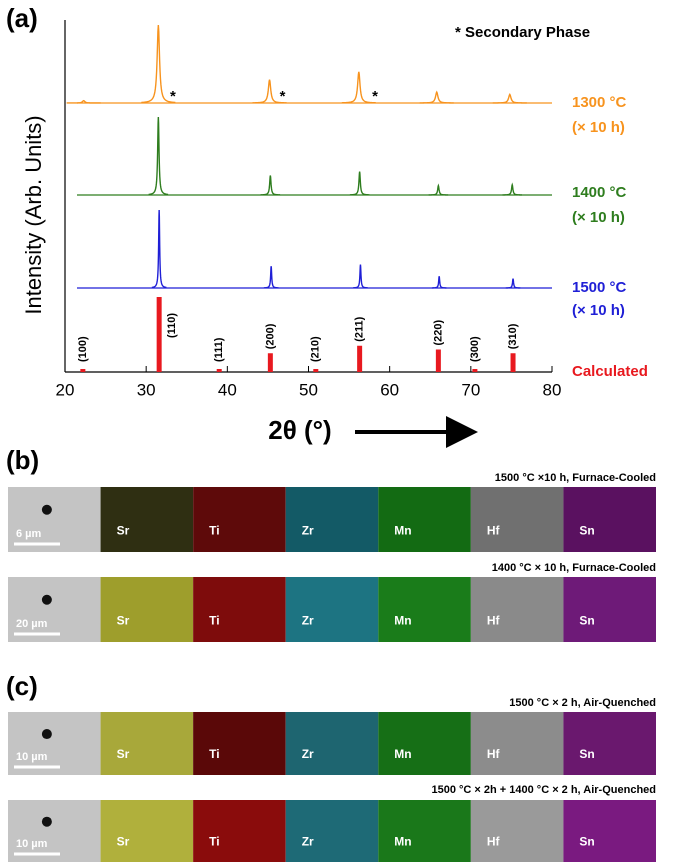  Describe the element at coordinates (270, 336) in the screenshot. I see `hkl-label: (200)` at that location.